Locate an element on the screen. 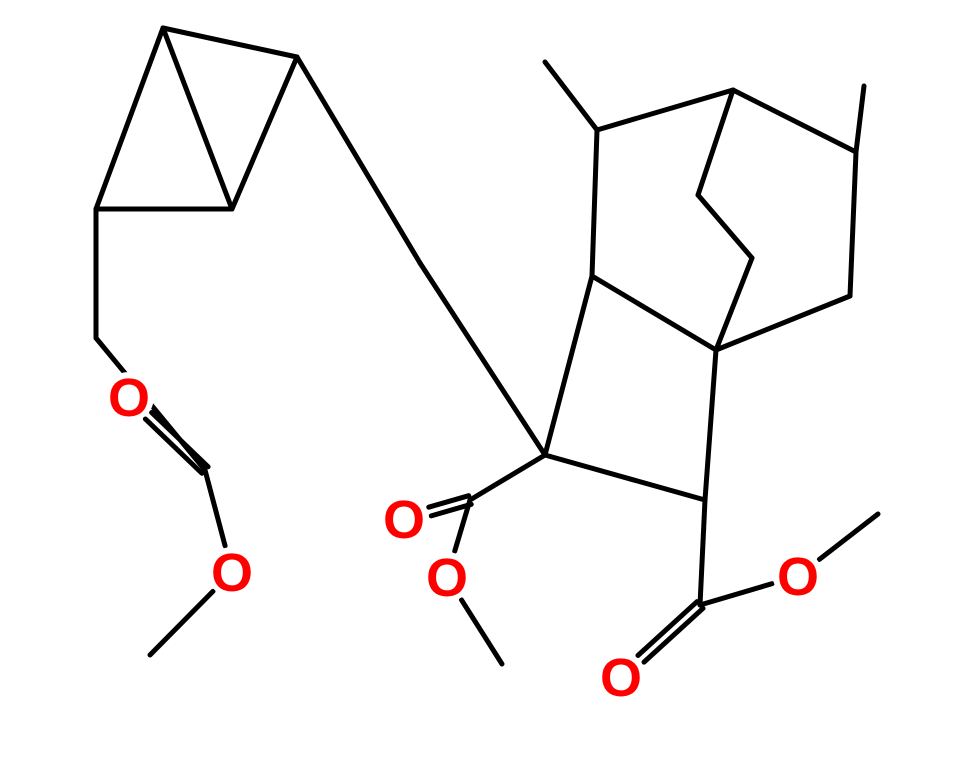  atom-label-O4: O is located at coordinates (447, 578).